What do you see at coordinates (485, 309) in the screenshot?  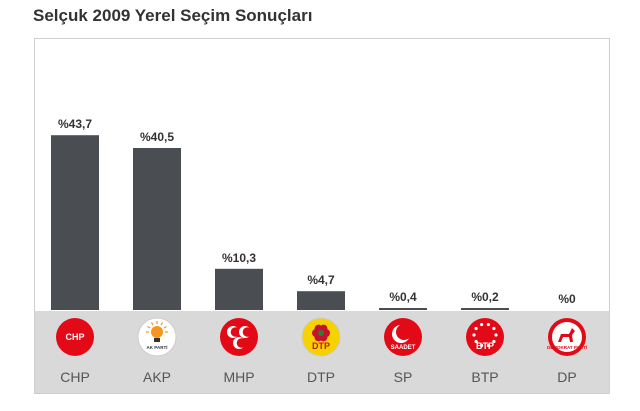 I see `bar-btp` at bounding box center [485, 309].